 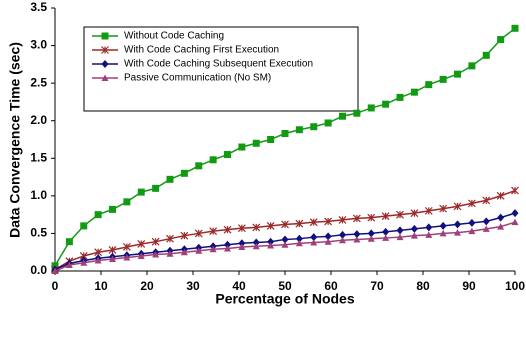 What do you see at coordinates (515, 286) in the screenshot?
I see `x-tick-label: 100` at bounding box center [515, 286].